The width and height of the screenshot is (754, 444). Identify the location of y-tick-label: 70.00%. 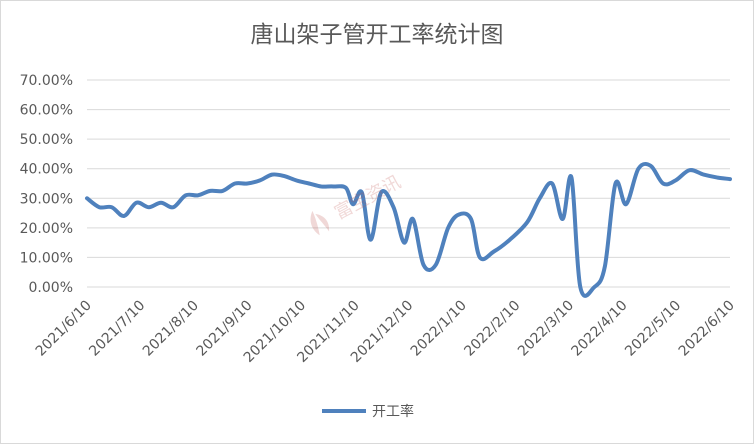
(46, 81).